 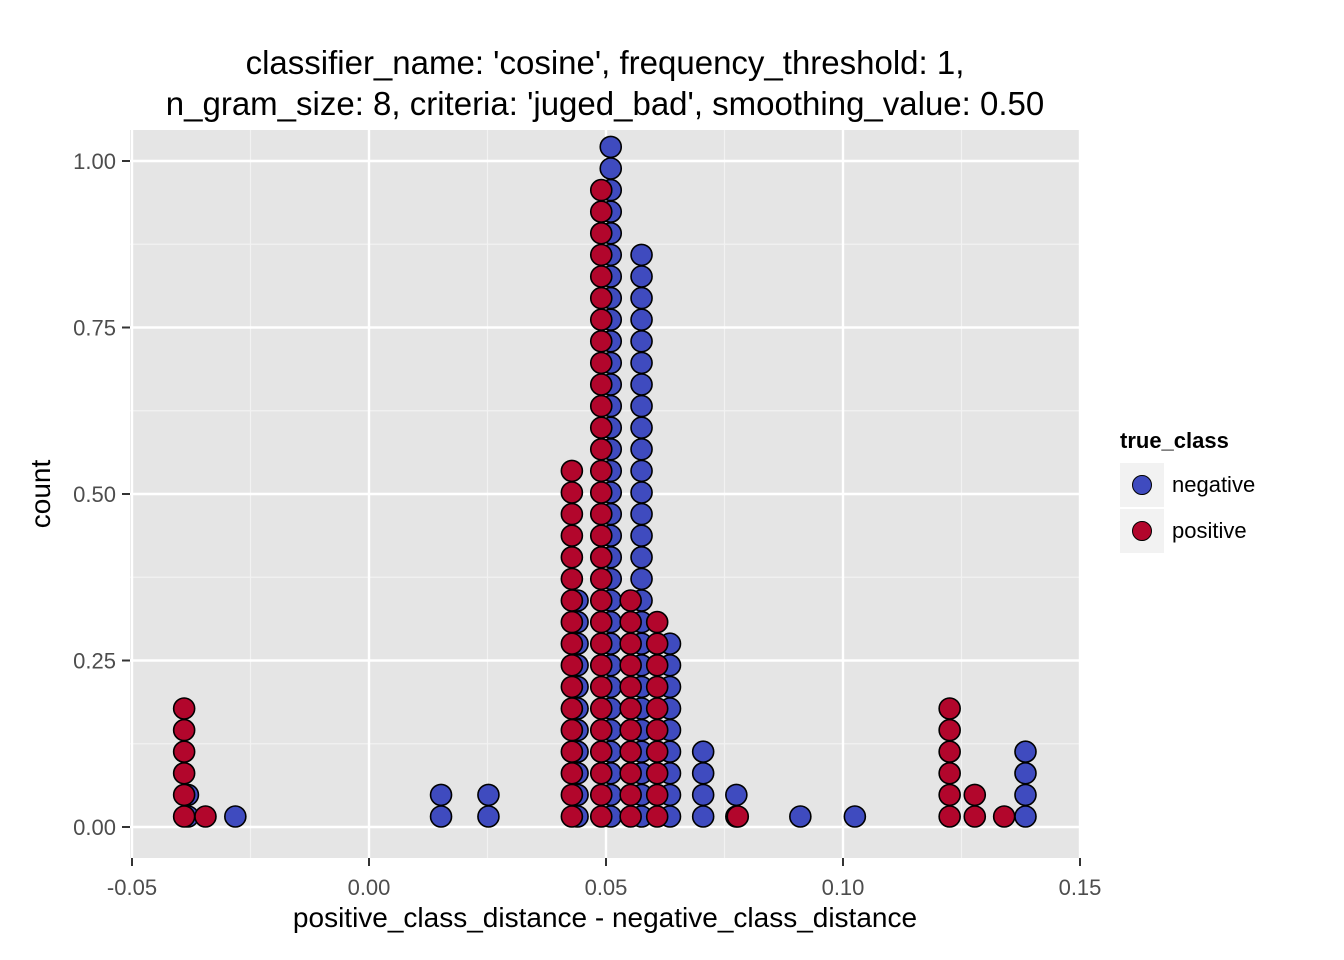 What do you see at coordinates (94, 161) in the screenshot?
I see `y-tick-label: 1.00` at bounding box center [94, 161].